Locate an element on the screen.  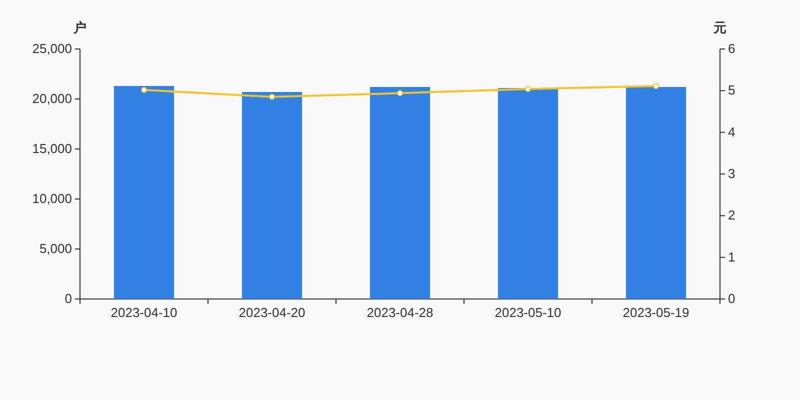
y-tick-label: 10,000 is located at coordinates (52, 198).